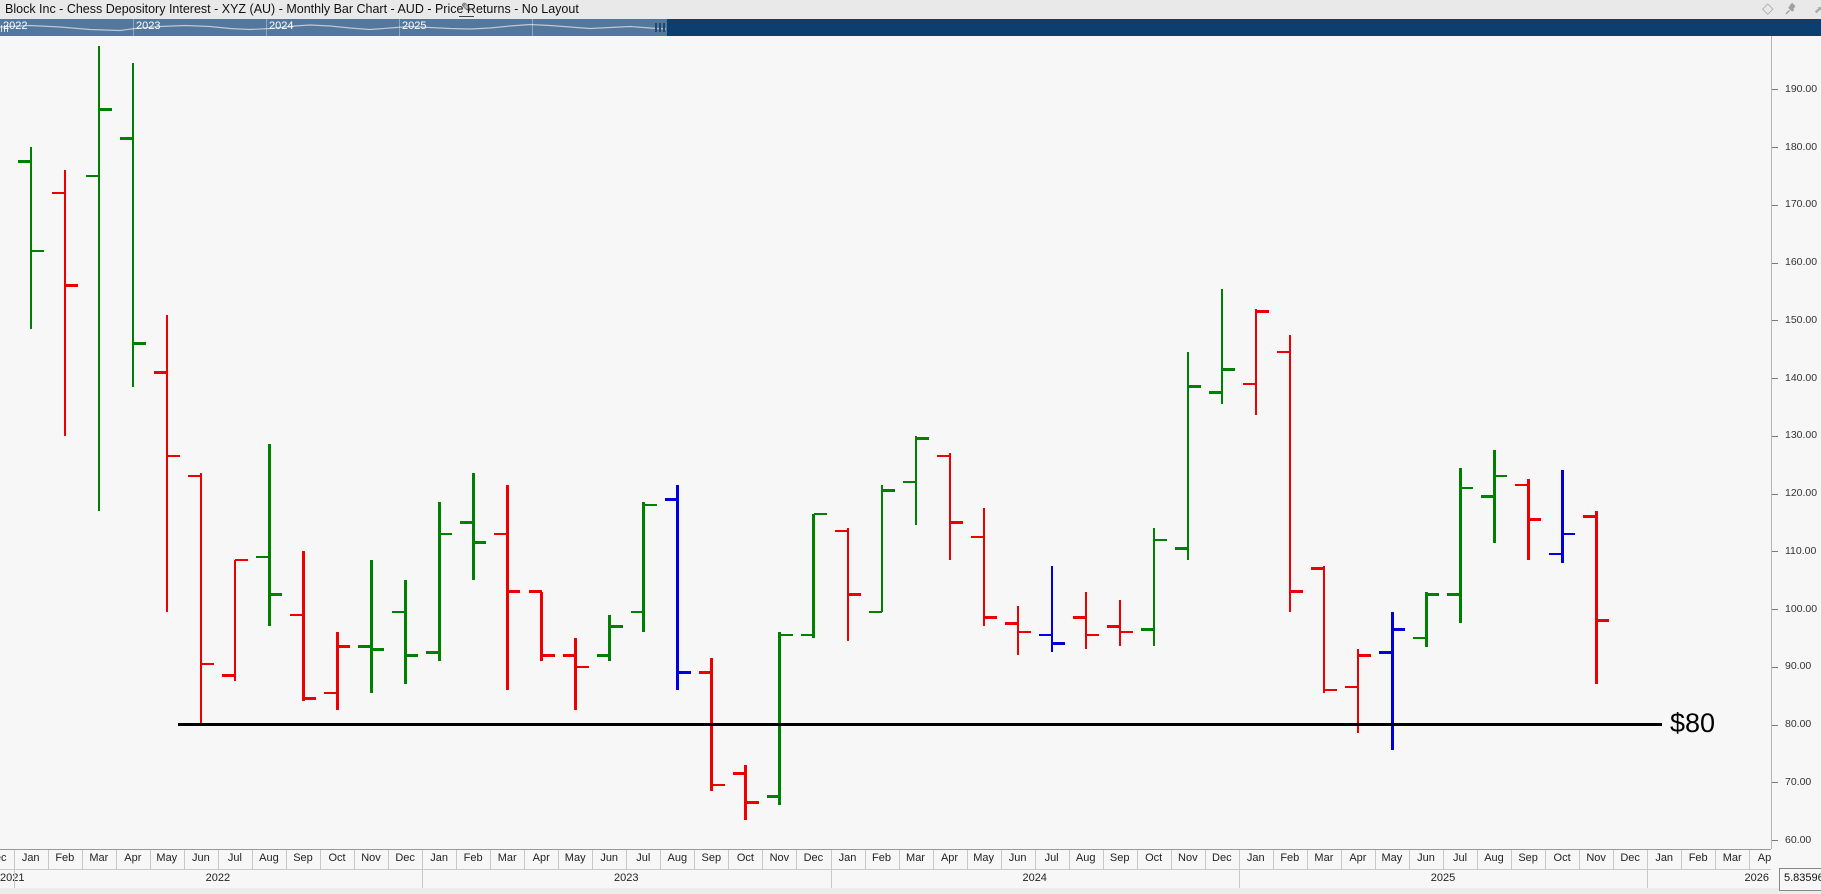 The image size is (1821, 894). I want to click on diamond-icon: ◇, so click(1768, 8).